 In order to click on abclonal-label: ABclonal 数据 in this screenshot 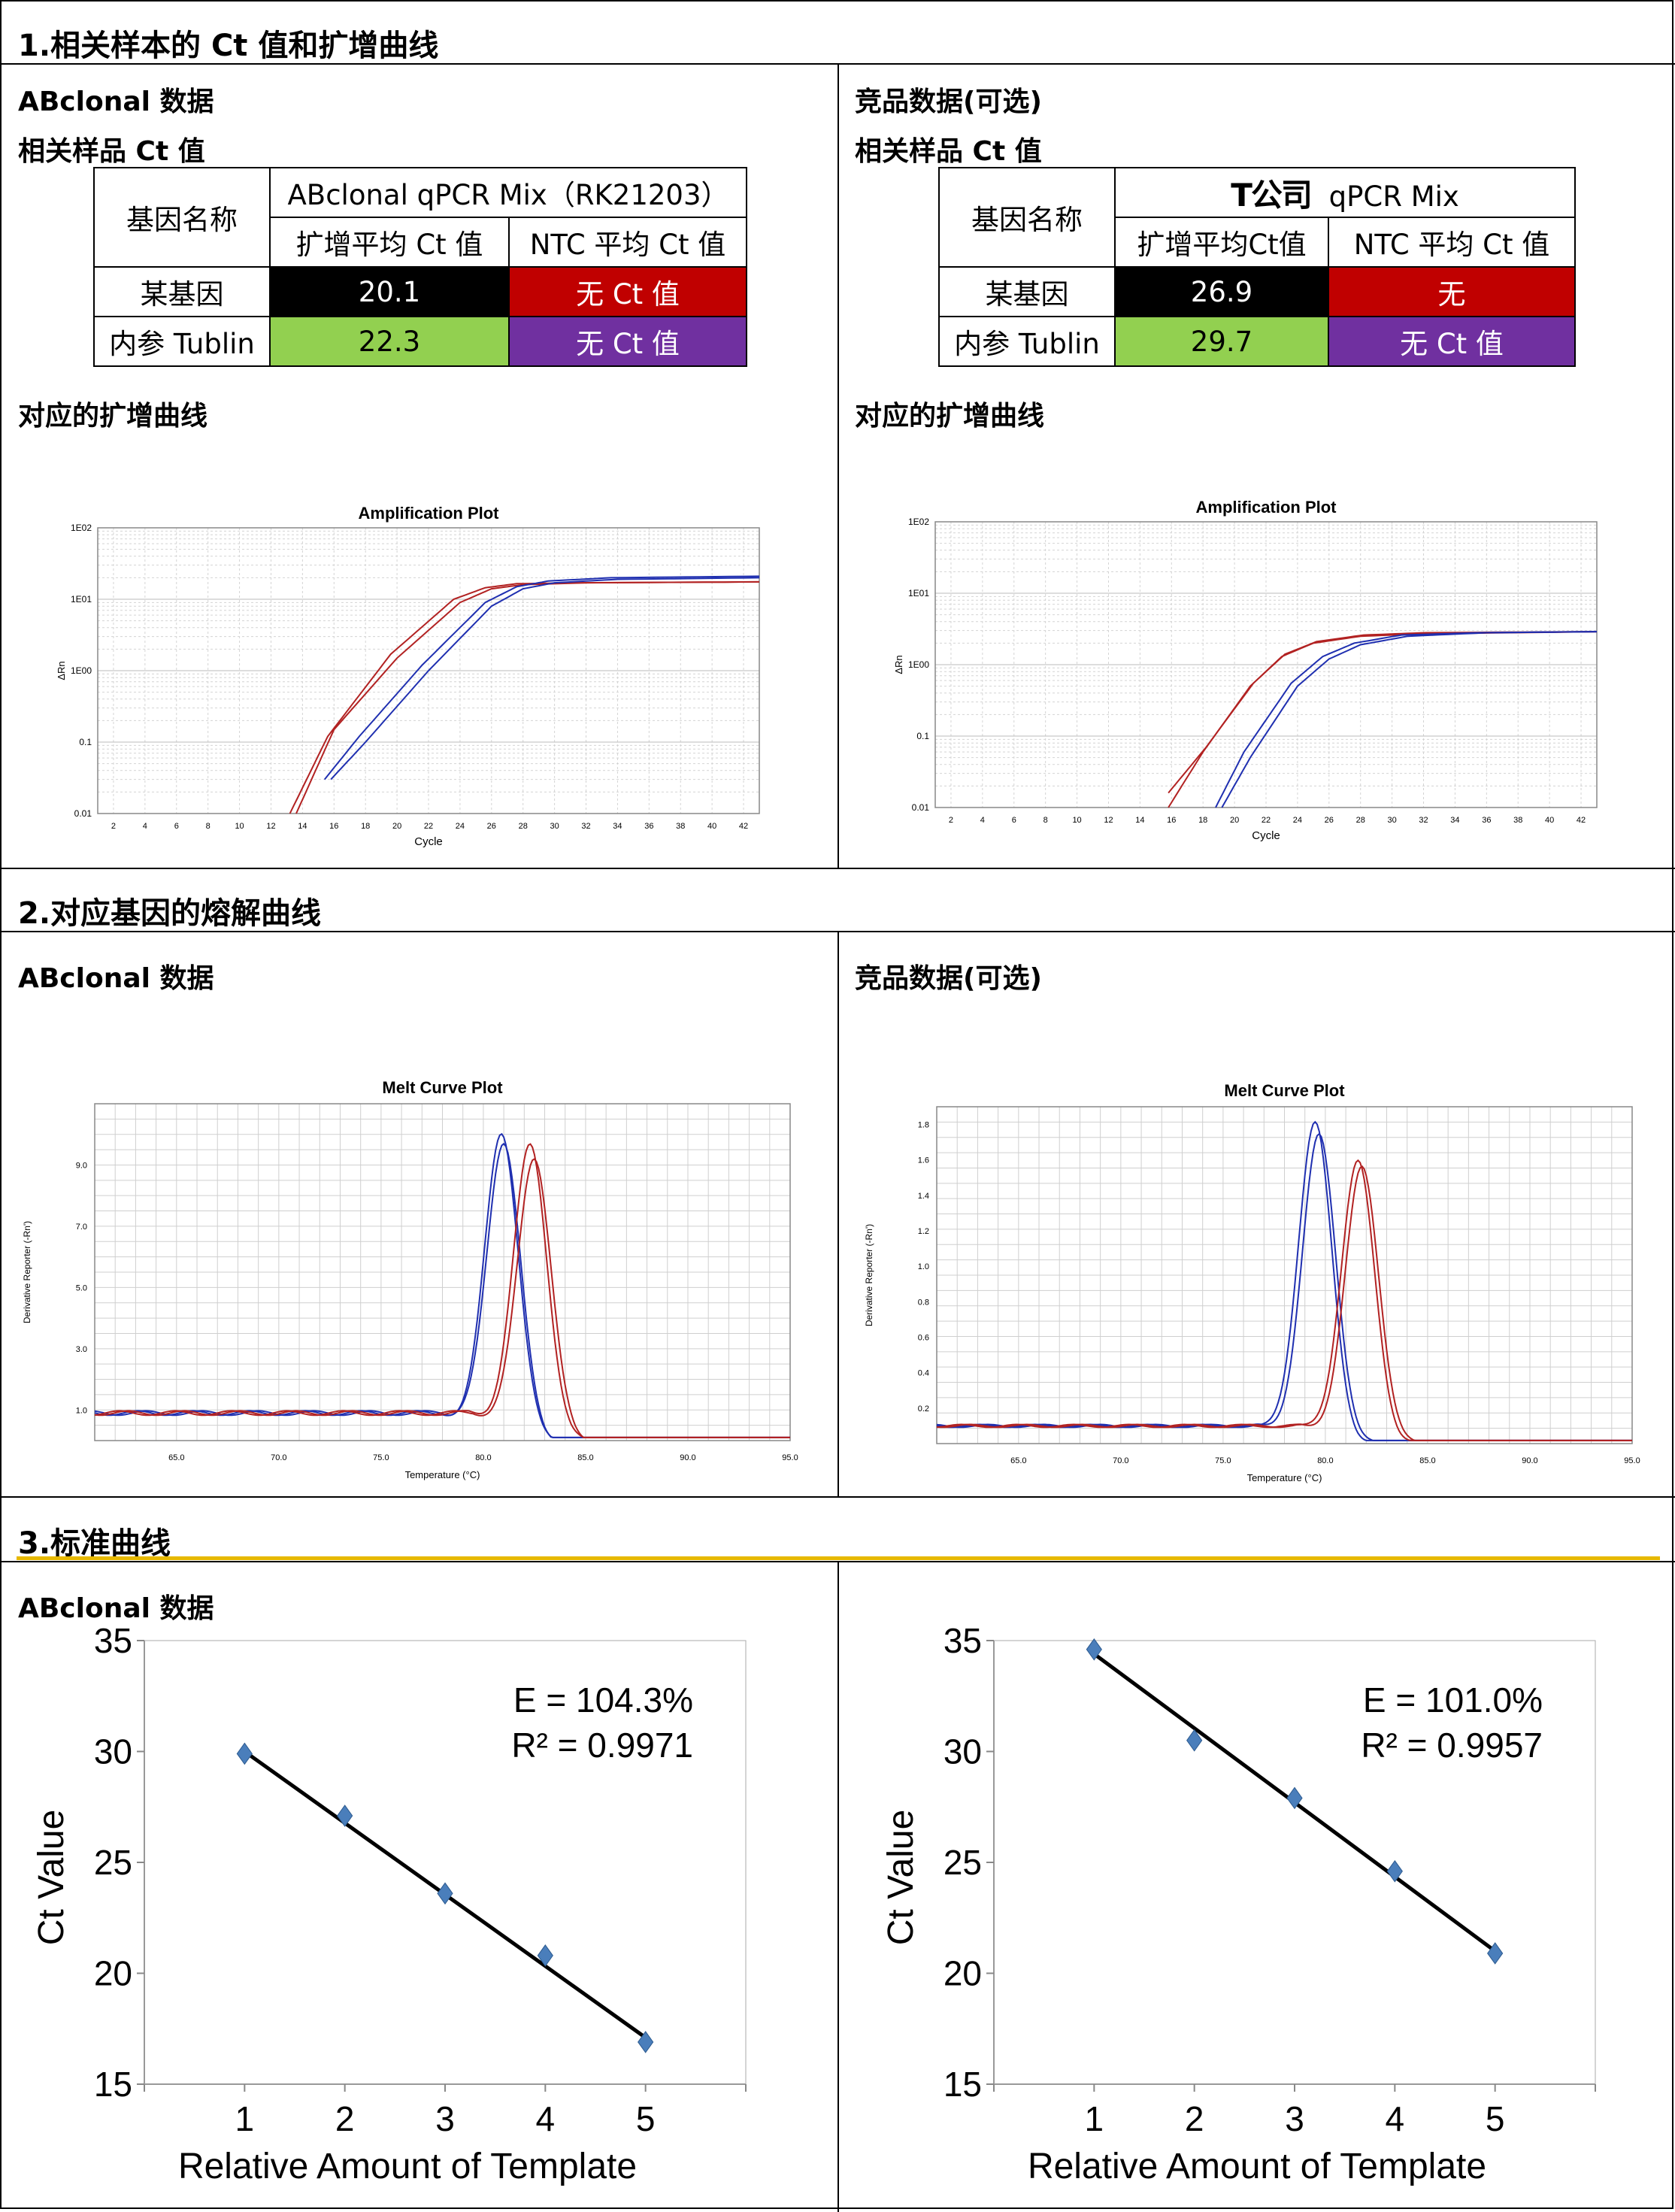, I will do `click(116, 979)`.